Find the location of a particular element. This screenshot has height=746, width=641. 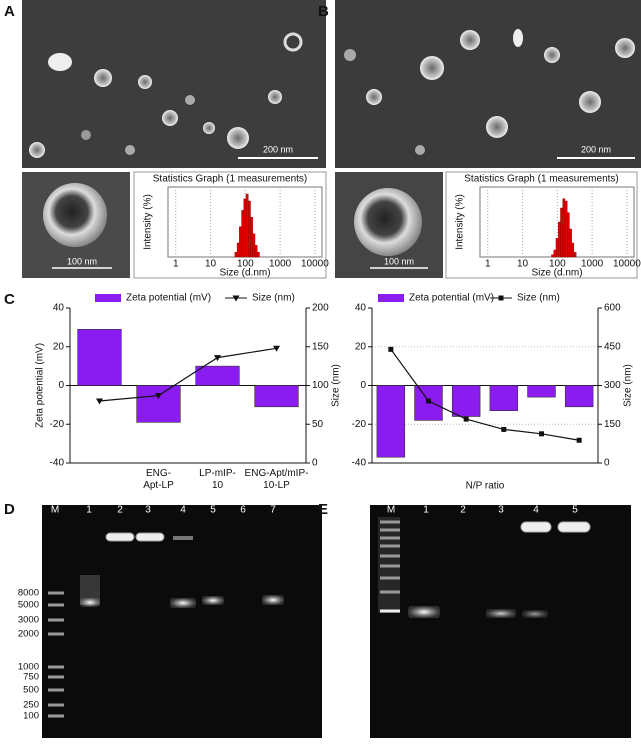

line is located at coordinates (188, 374).